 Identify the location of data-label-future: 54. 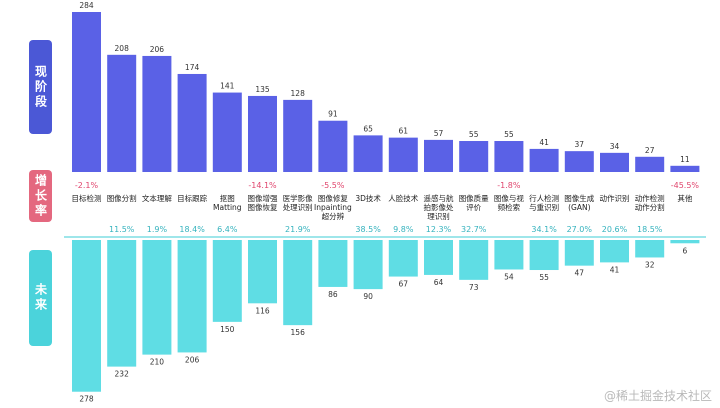
(509, 276).